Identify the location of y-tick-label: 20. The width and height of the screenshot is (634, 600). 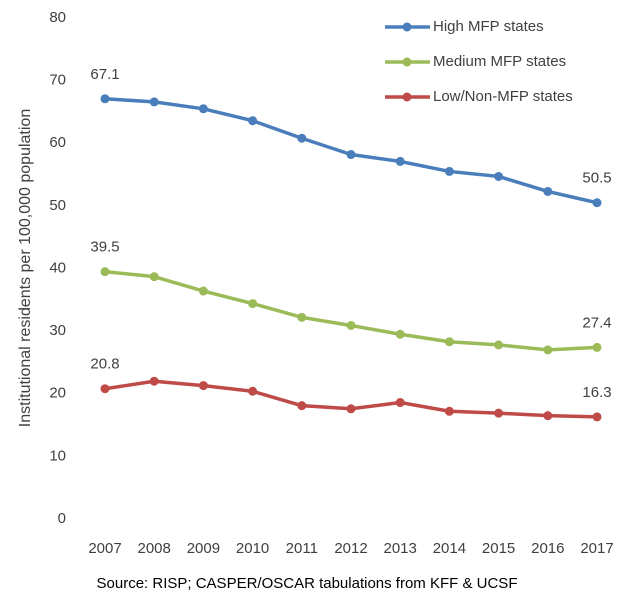
(57, 393).